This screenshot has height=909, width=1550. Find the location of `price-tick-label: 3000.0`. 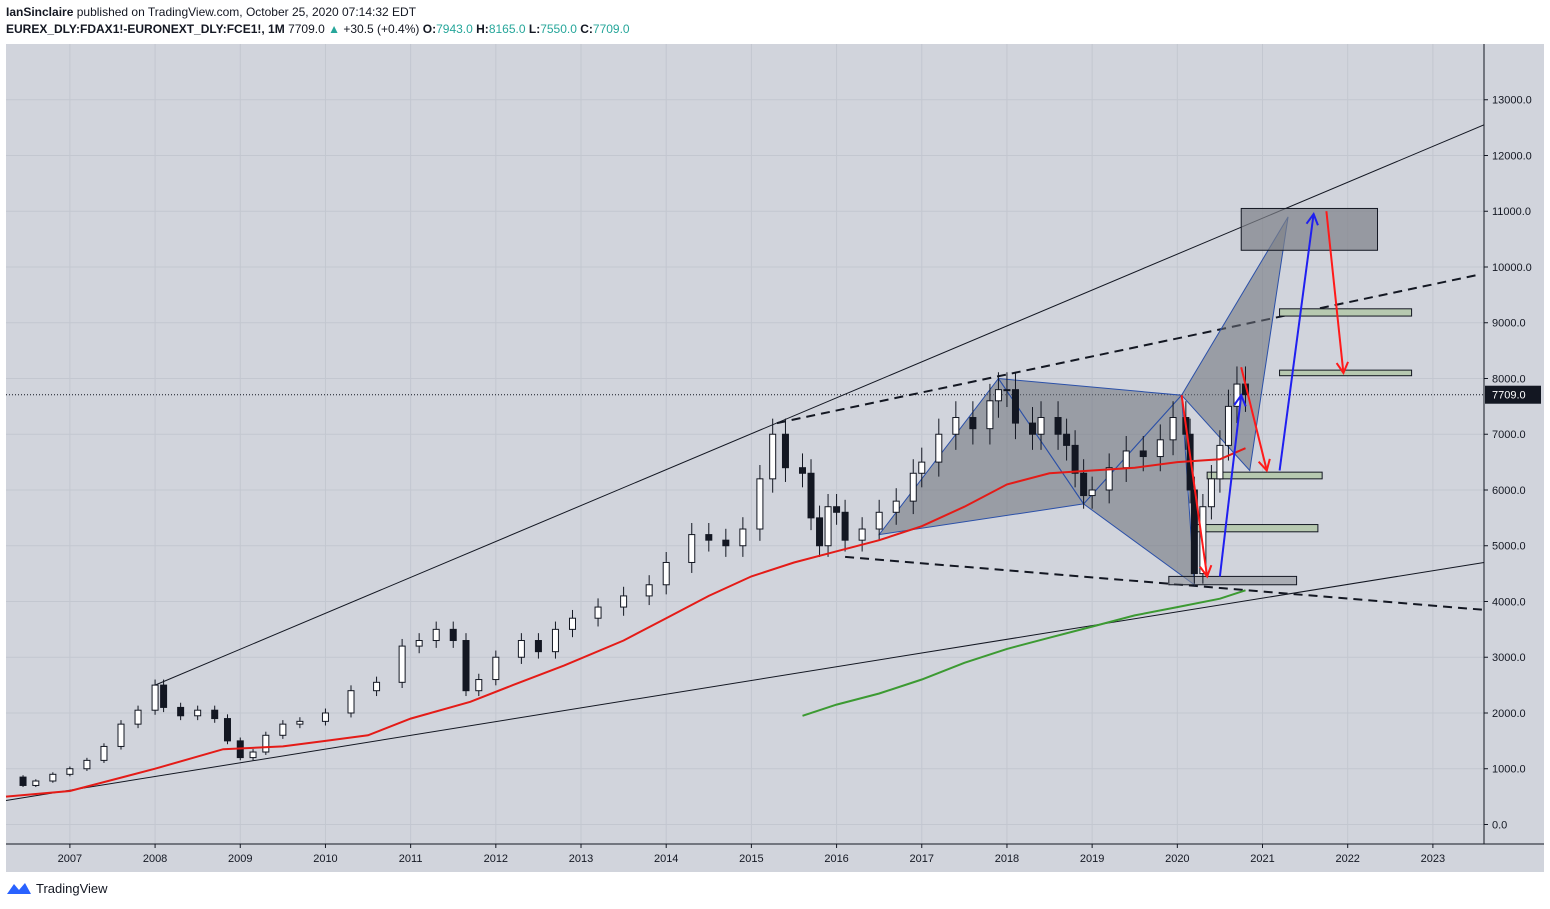

price-tick-label: 3000.0 is located at coordinates (1509, 658).